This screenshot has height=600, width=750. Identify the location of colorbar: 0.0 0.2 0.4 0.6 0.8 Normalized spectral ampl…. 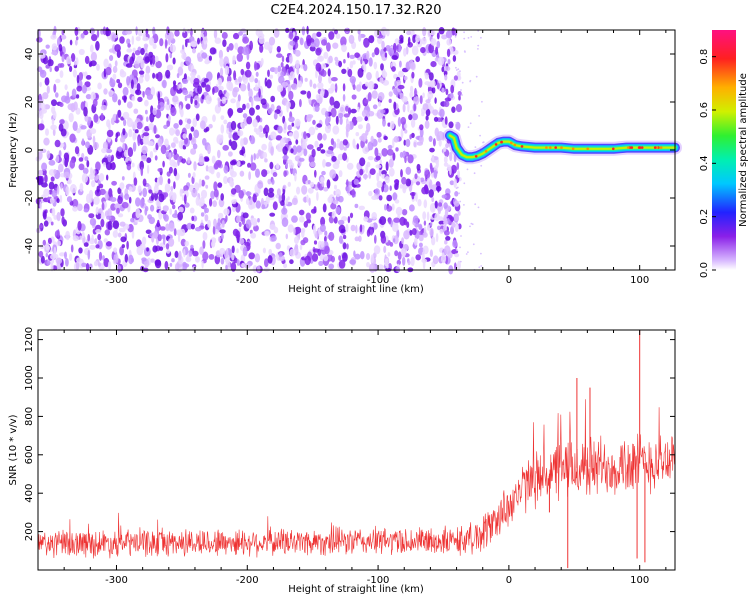
(724, 154).